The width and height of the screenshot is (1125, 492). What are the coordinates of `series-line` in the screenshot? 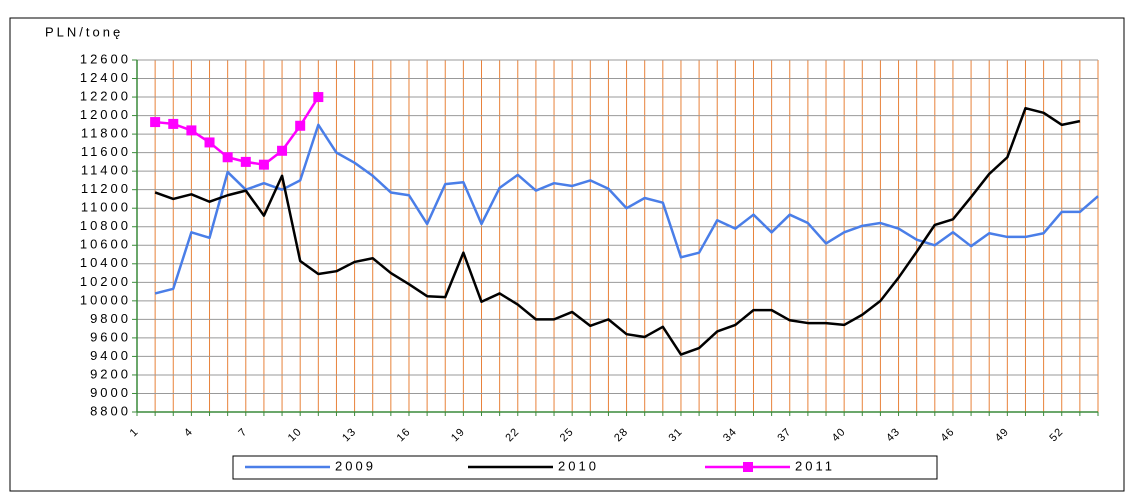 It's located at (237, 131).